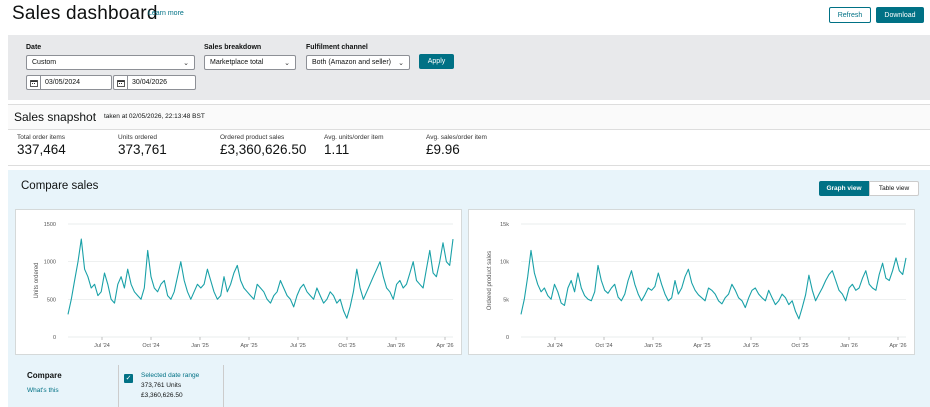  What do you see at coordinates (34, 47) in the screenshot?
I see `date-label: Date` at bounding box center [34, 47].